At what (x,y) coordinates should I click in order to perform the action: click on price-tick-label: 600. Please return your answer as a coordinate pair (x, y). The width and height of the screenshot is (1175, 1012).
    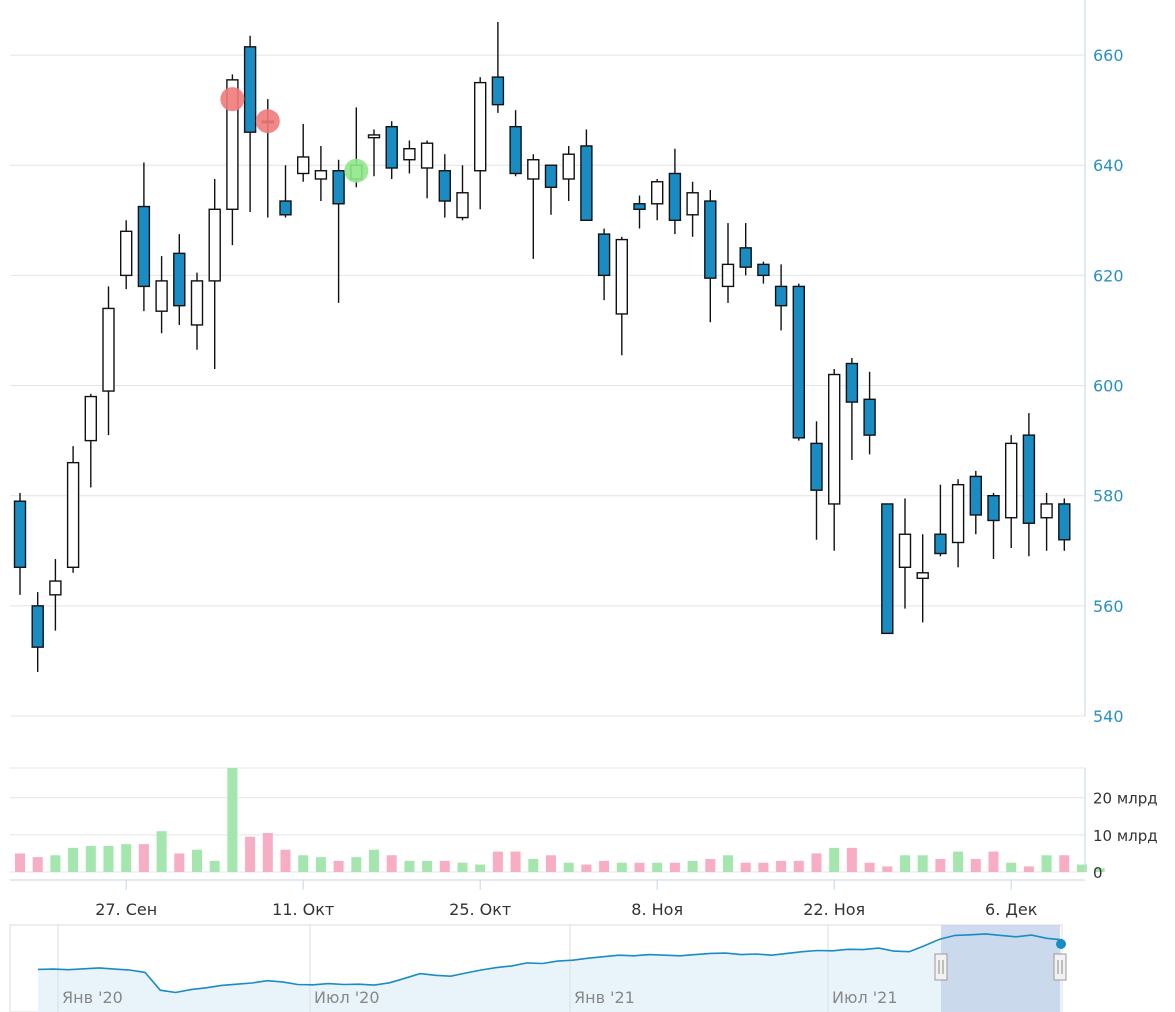
    Looking at the image, I should click on (1108, 386).